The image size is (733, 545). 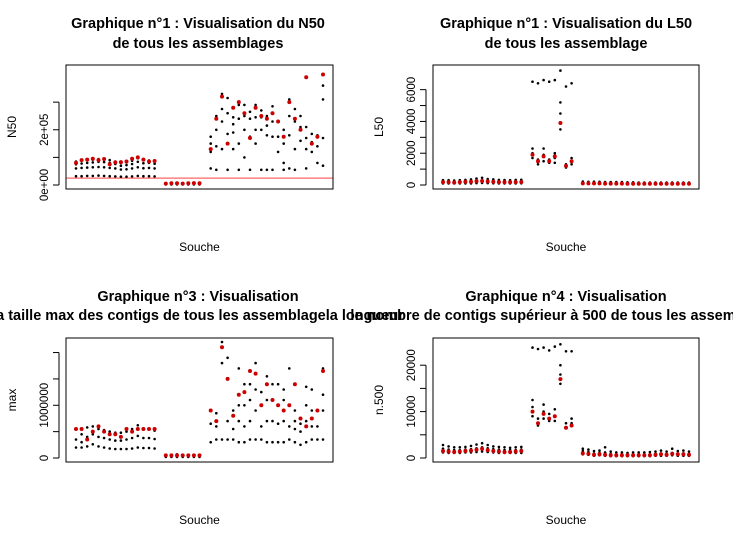 I want to click on x-axis-label-2: Souche, so click(x=566, y=247).